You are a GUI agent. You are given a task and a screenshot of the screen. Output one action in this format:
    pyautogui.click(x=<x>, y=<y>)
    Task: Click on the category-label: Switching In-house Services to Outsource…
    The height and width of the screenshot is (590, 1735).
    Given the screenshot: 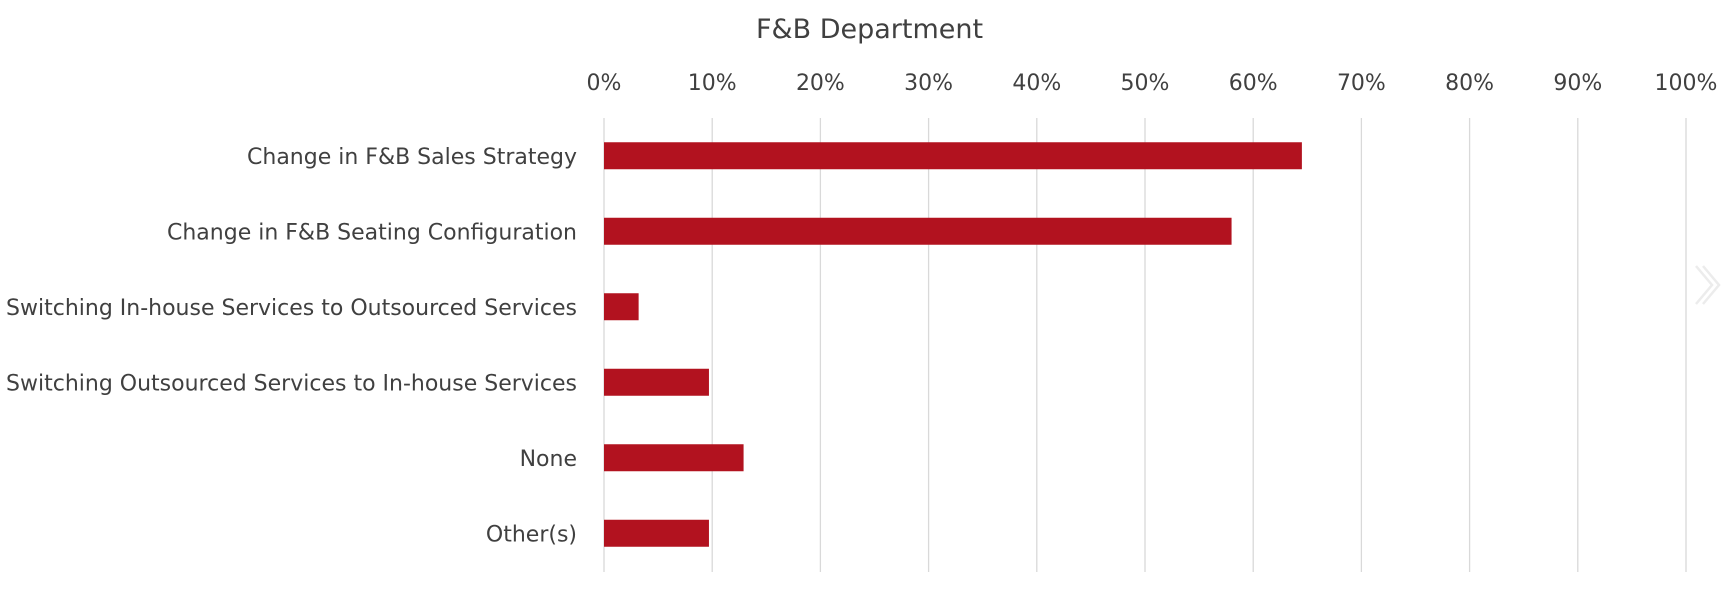 What is the action you would take?
    pyautogui.click(x=291, y=308)
    